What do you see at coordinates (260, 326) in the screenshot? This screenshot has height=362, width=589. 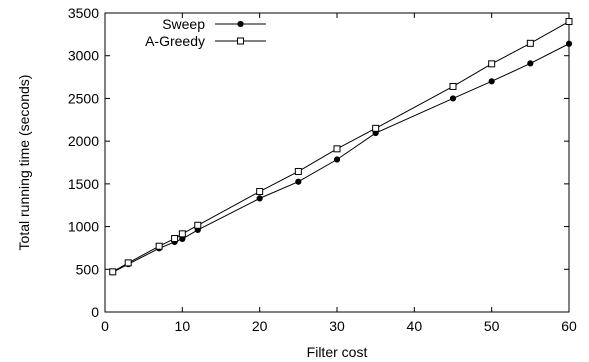 I see `x-tick-label: 20` at bounding box center [260, 326].